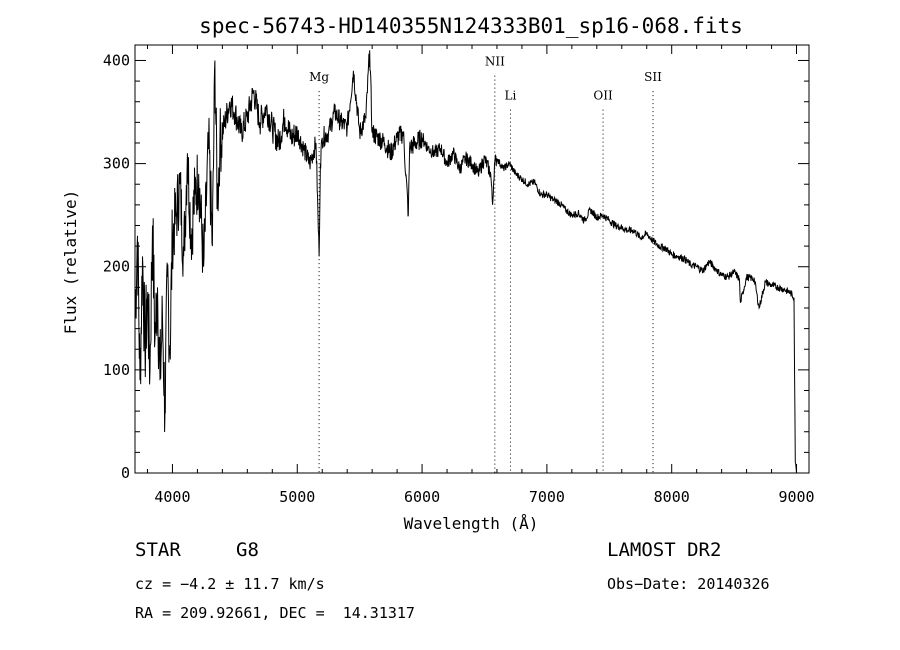 The width and height of the screenshot is (900, 650). Describe the element at coordinates (297, 497) in the screenshot. I see `x-tick-label: 5000` at that location.